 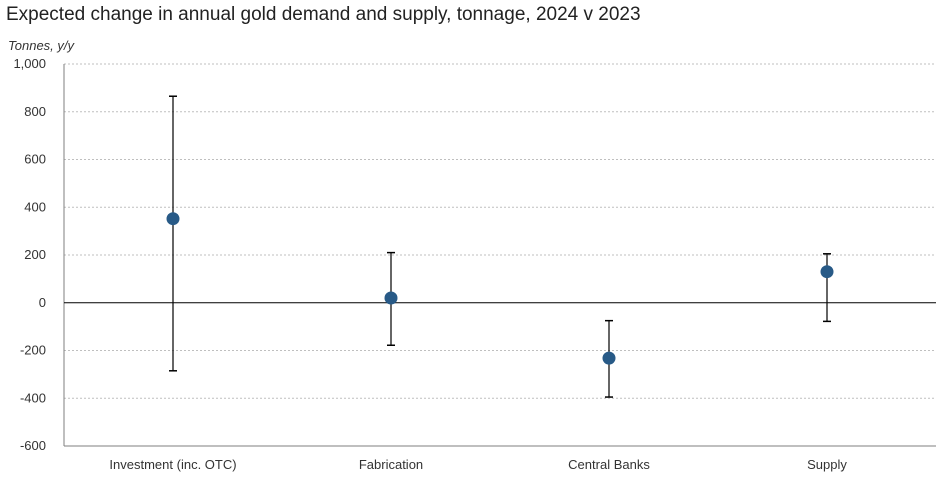 What do you see at coordinates (33, 397) in the screenshot?
I see `y-tick-label: -400` at bounding box center [33, 397].